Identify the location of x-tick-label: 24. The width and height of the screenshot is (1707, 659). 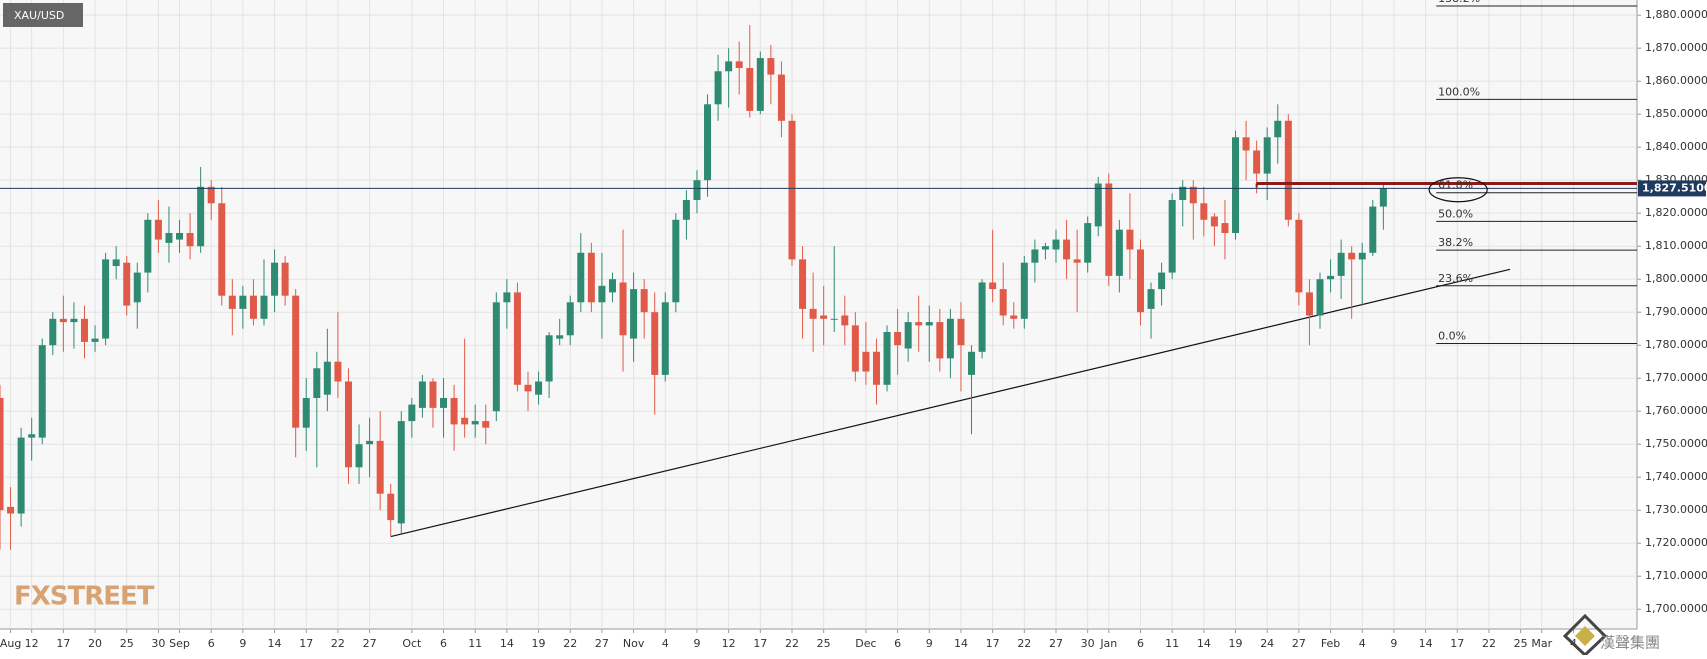
(1267, 643).